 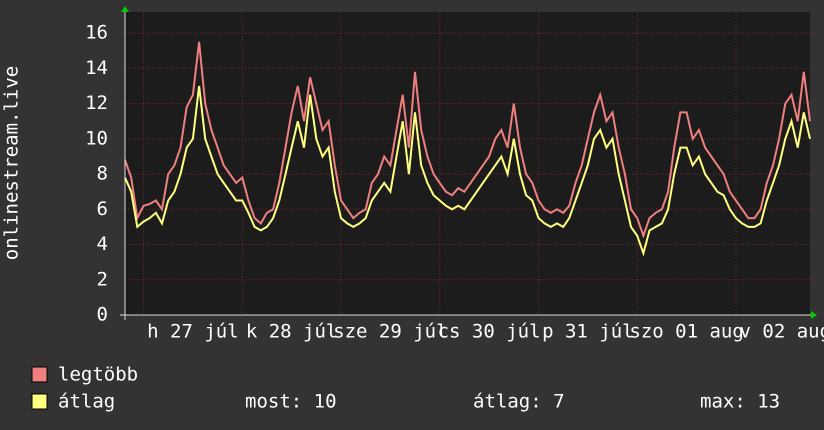 I want to click on y-tick-label: 0, so click(x=102, y=315).